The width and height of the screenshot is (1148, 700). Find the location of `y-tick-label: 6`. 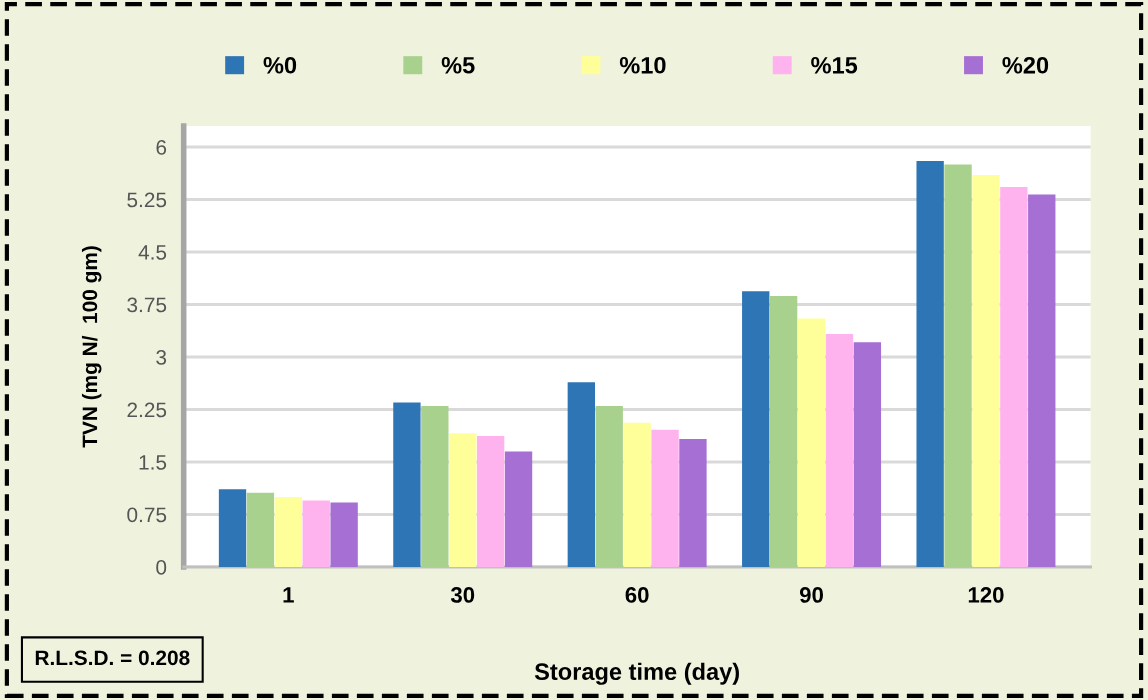

y-tick-label: 6 is located at coordinates (161, 147).